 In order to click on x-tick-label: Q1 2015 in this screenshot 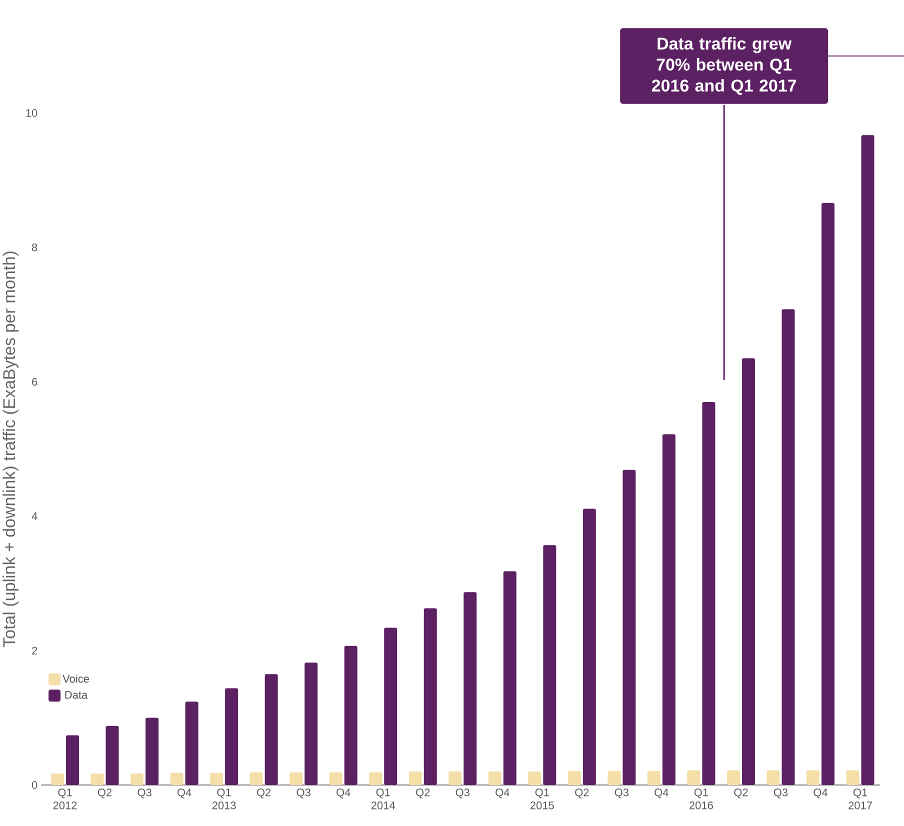, I will do `click(542, 799)`.